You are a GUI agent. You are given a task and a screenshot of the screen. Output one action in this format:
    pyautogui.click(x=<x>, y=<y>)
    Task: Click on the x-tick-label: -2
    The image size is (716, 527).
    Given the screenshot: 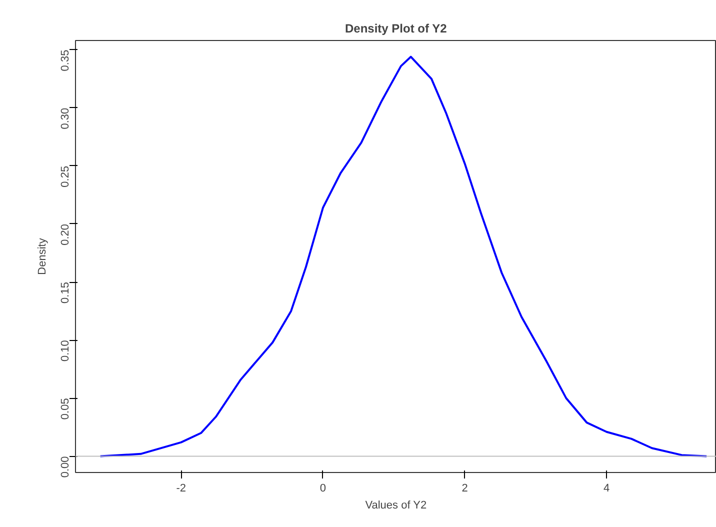 What is the action you would take?
    pyautogui.click(x=181, y=488)
    